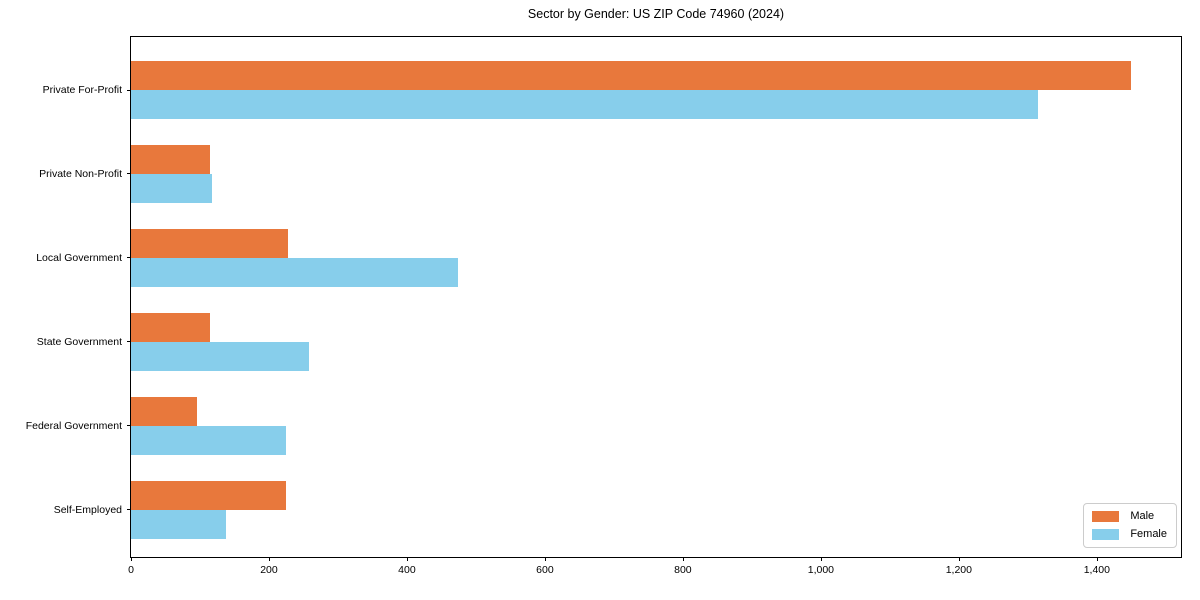  What do you see at coordinates (80, 173) in the screenshot?
I see `y-tick-label: Private Non-Profit` at bounding box center [80, 173].